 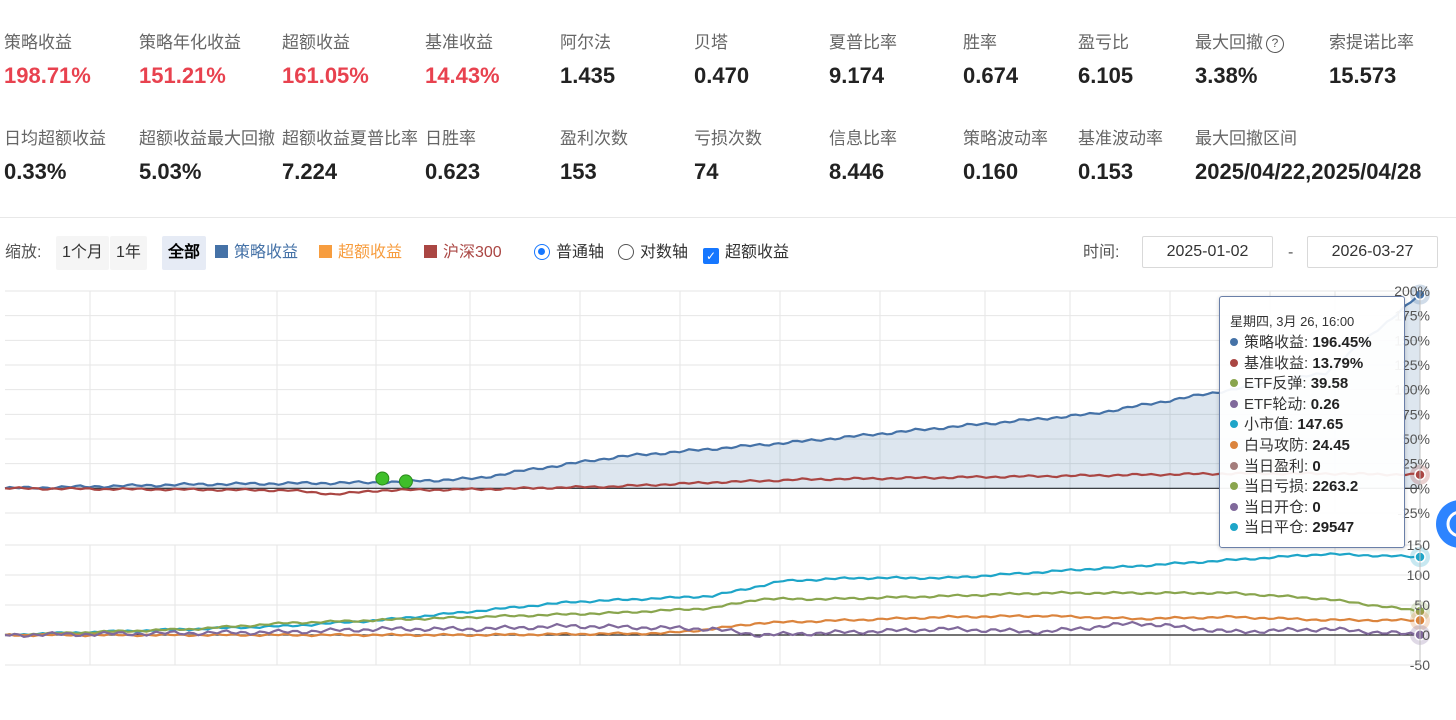 What do you see at coordinates (1416, 414) in the screenshot?
I see `y-tick-label: 75%` at bounding box center [1416, 414].